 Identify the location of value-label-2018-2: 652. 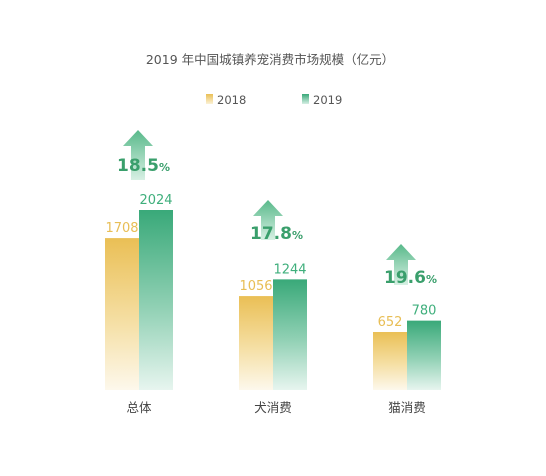
(390, 322).